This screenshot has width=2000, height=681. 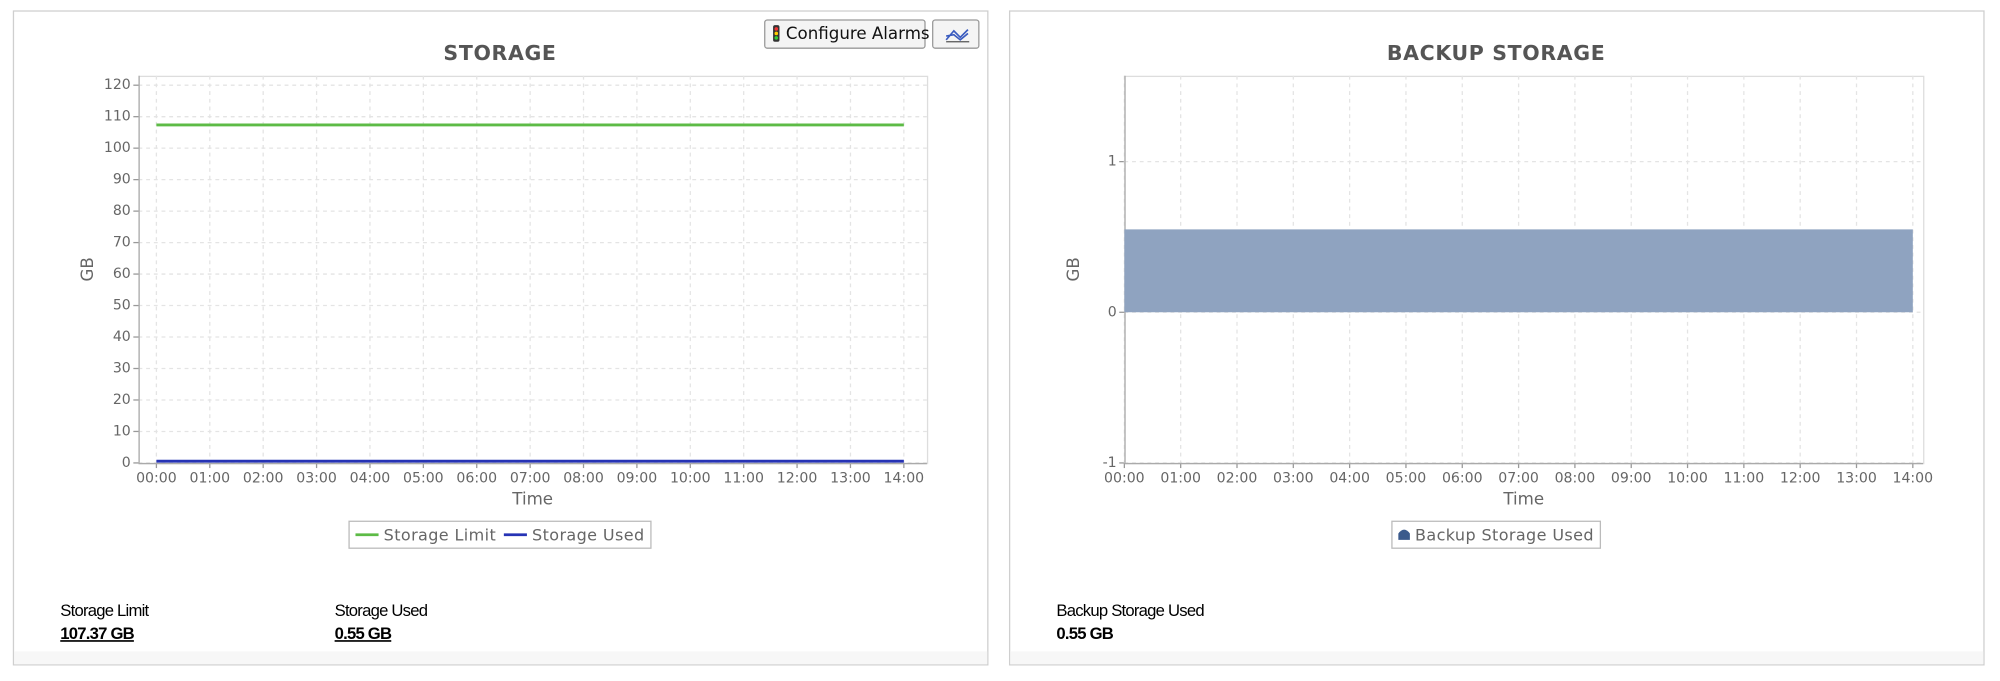 I want to click on chart-title: STORAGE, so click(x=499, y=53).